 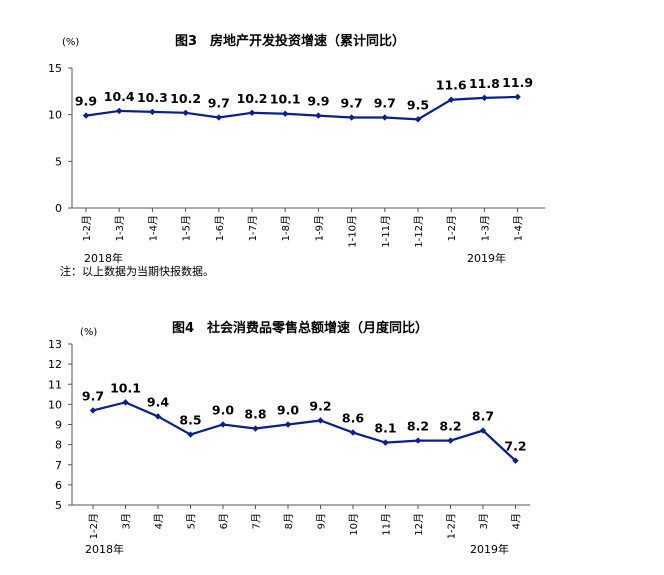 I want to click on x-tick-label: 1-9月, so click(x=319, y=228).